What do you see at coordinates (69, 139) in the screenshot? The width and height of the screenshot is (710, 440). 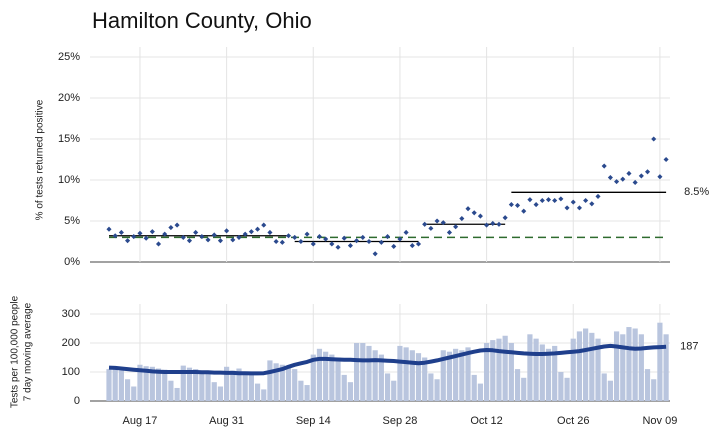 I see `y-tick-label: 15%` at bounding box center [69, 139].